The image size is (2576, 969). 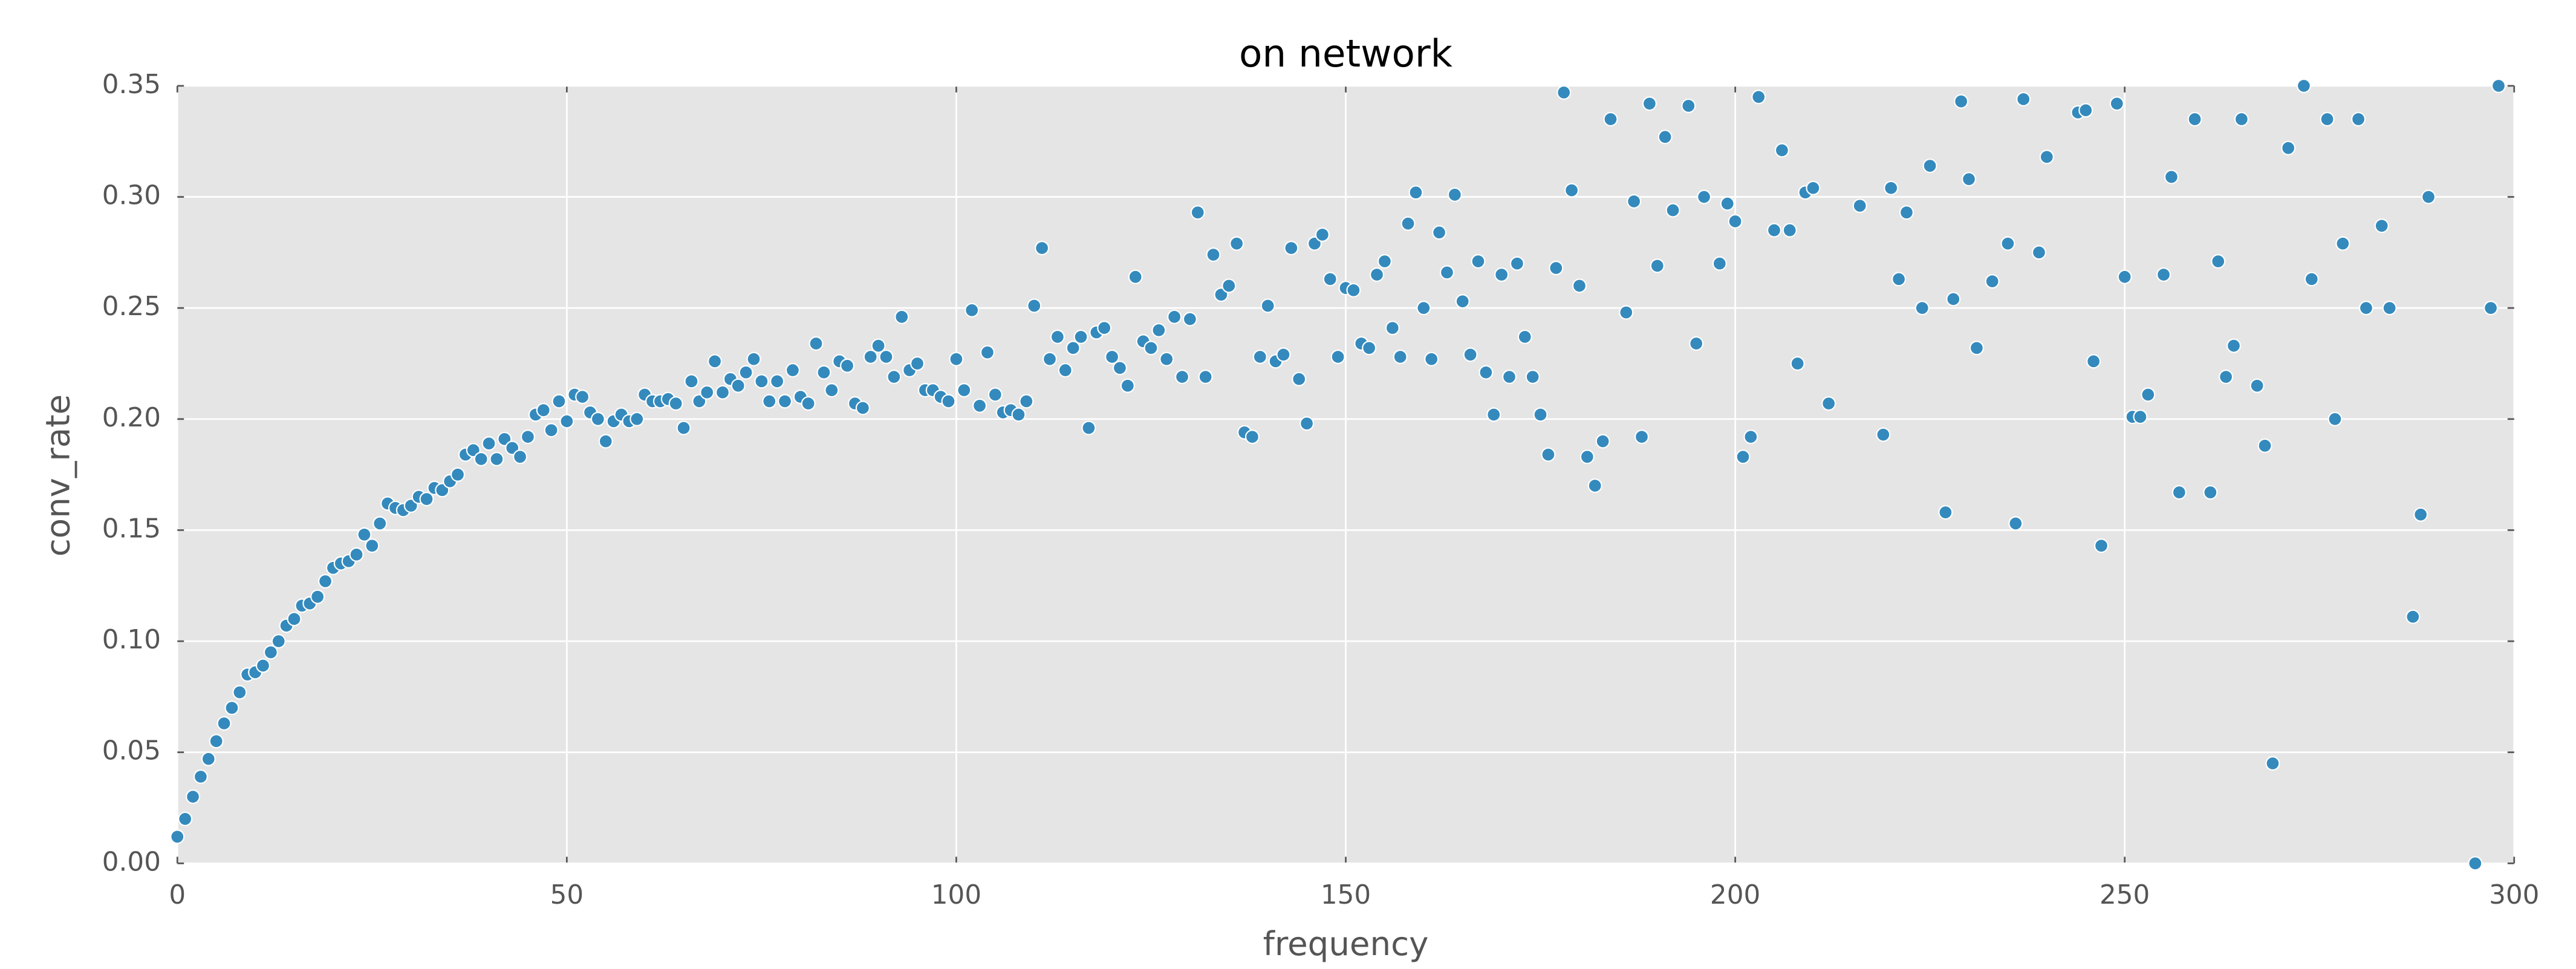 What do you see at coordinates (131, 640) in the screenshot?
I see `y-tick-label: 0.10` at bounding box center [131, 640].